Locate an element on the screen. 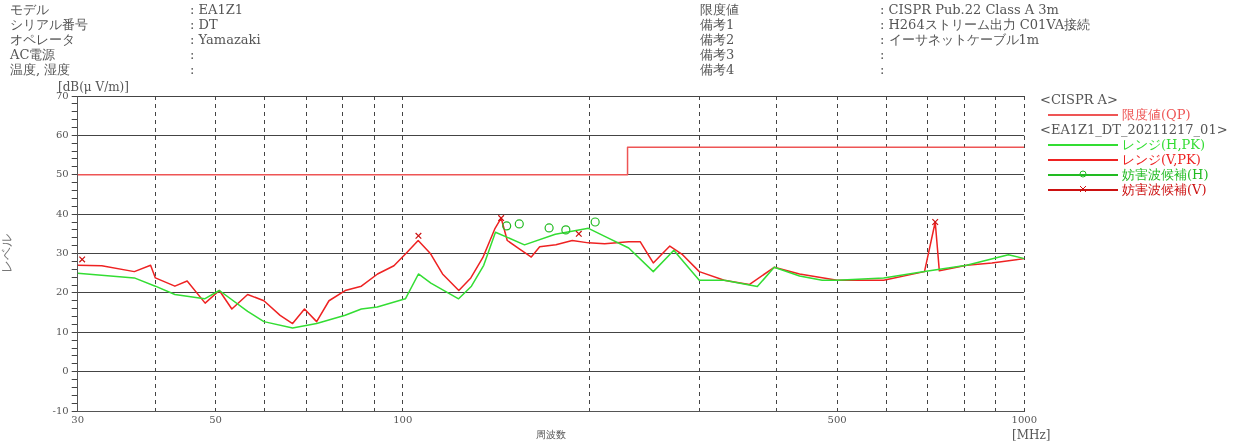 The width and height of the screenshot is (1246, 441). y-tick-label: 40 is located at coordinates (62, 213).